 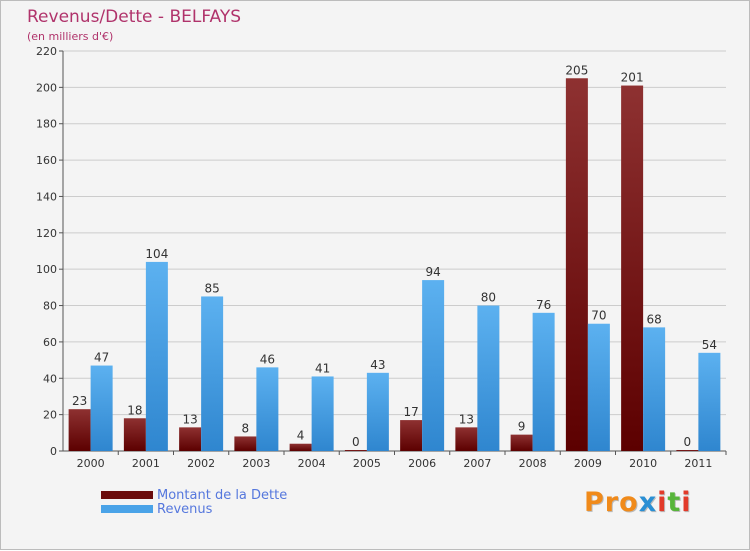 I want to click on proxiti-logo: Proxiti, so click(x=638, y=502).